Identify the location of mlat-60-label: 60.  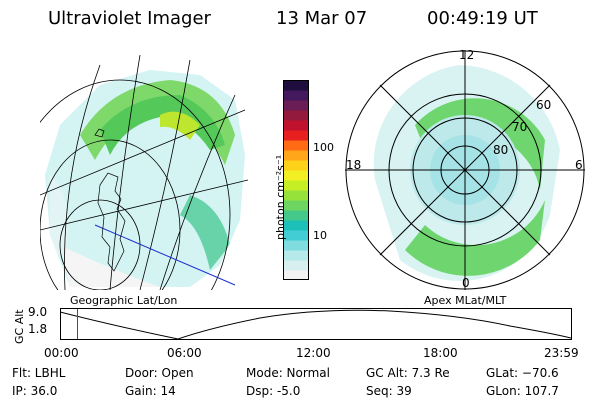
(544, 105).